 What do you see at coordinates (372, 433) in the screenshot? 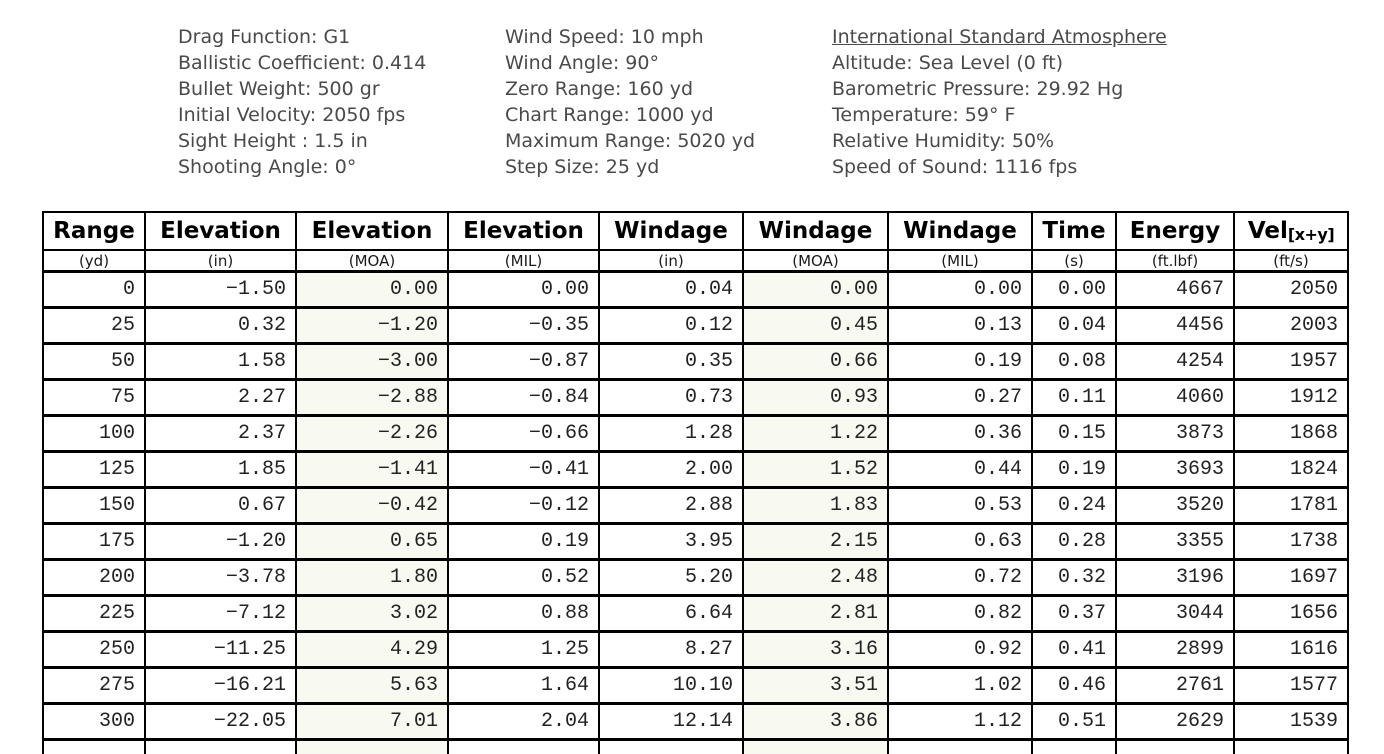
I see `table-cell: −2.26` at bounding box center [372, 433].